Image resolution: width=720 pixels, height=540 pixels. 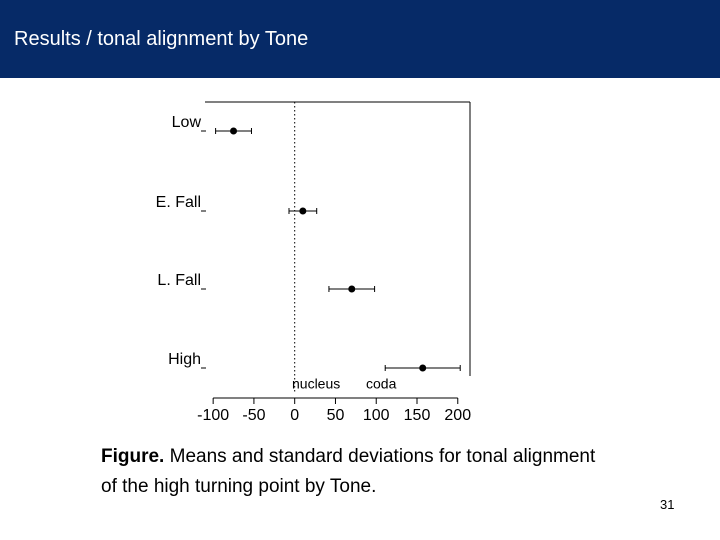 I want to click on header-bar: Results / tonal alignment by Tone, so click(x=360, y=39).